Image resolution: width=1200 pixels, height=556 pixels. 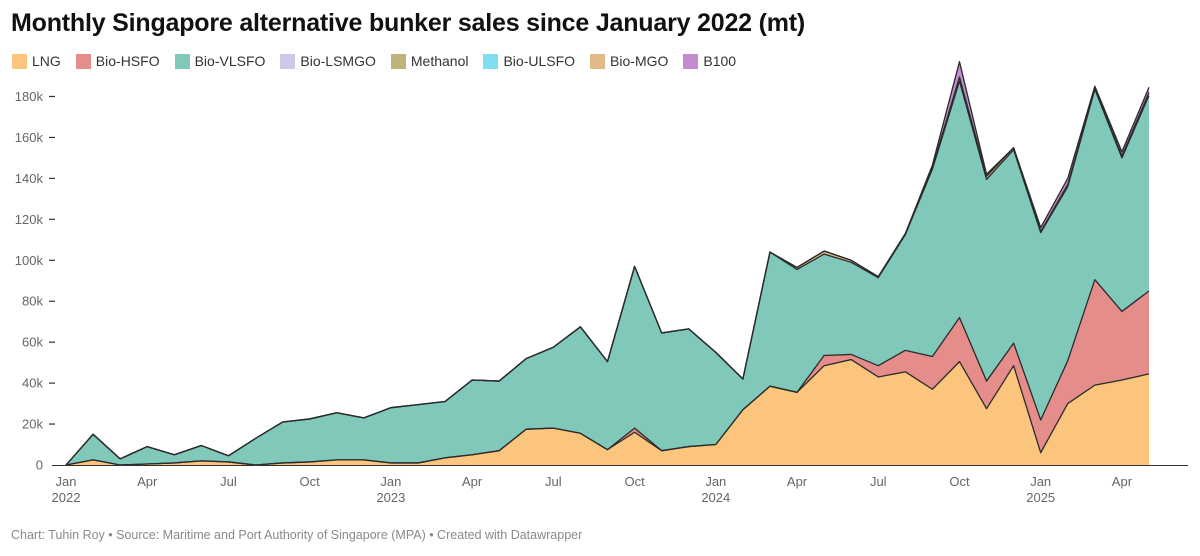 I want to click on legend-label: Bio-MGO, so click(x=639, y=61).